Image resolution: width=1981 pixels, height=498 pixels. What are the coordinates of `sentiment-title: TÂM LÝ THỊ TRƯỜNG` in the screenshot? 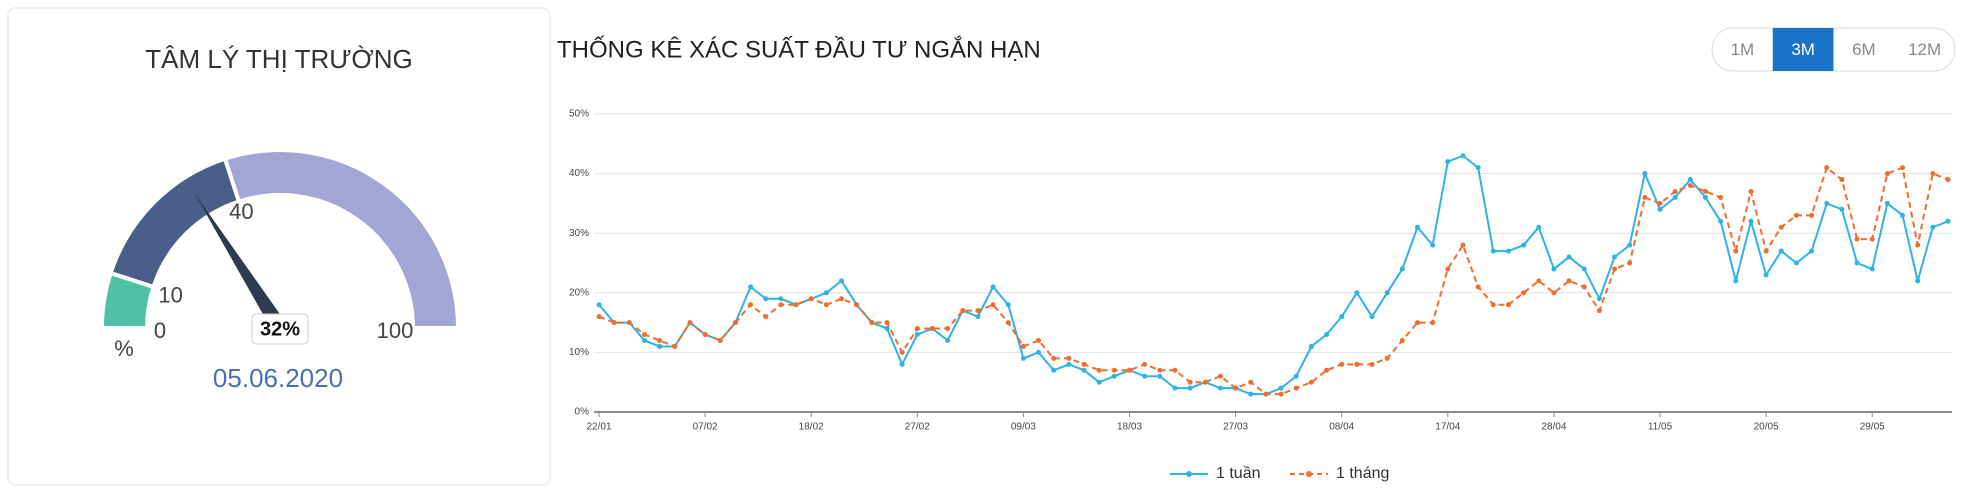 It's located at (278, 59).